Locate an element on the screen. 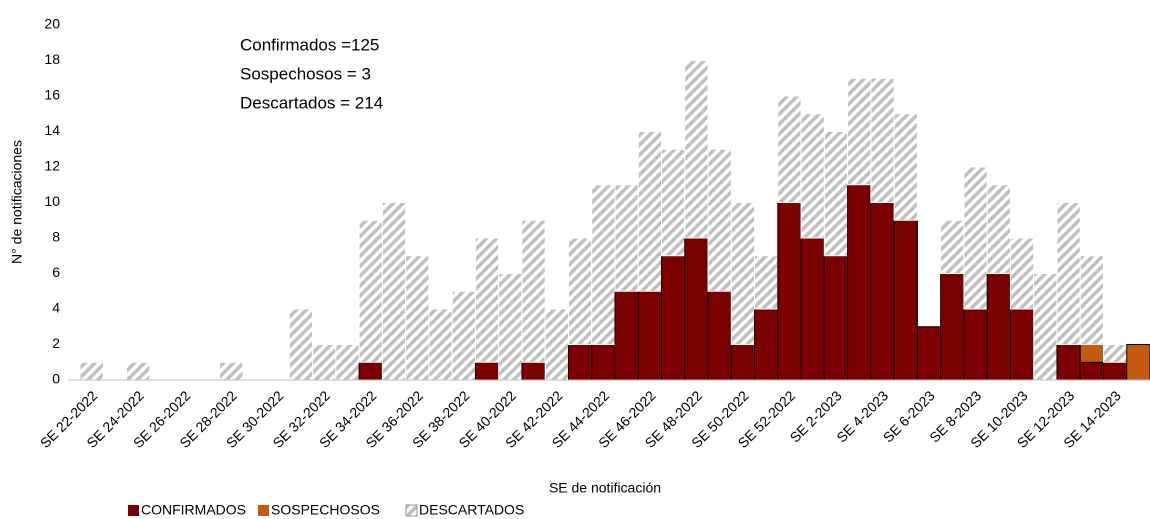 The height and width of the screenshot is (519, 1150). y-tick-label: 4 is located at coordinates (56, 308).